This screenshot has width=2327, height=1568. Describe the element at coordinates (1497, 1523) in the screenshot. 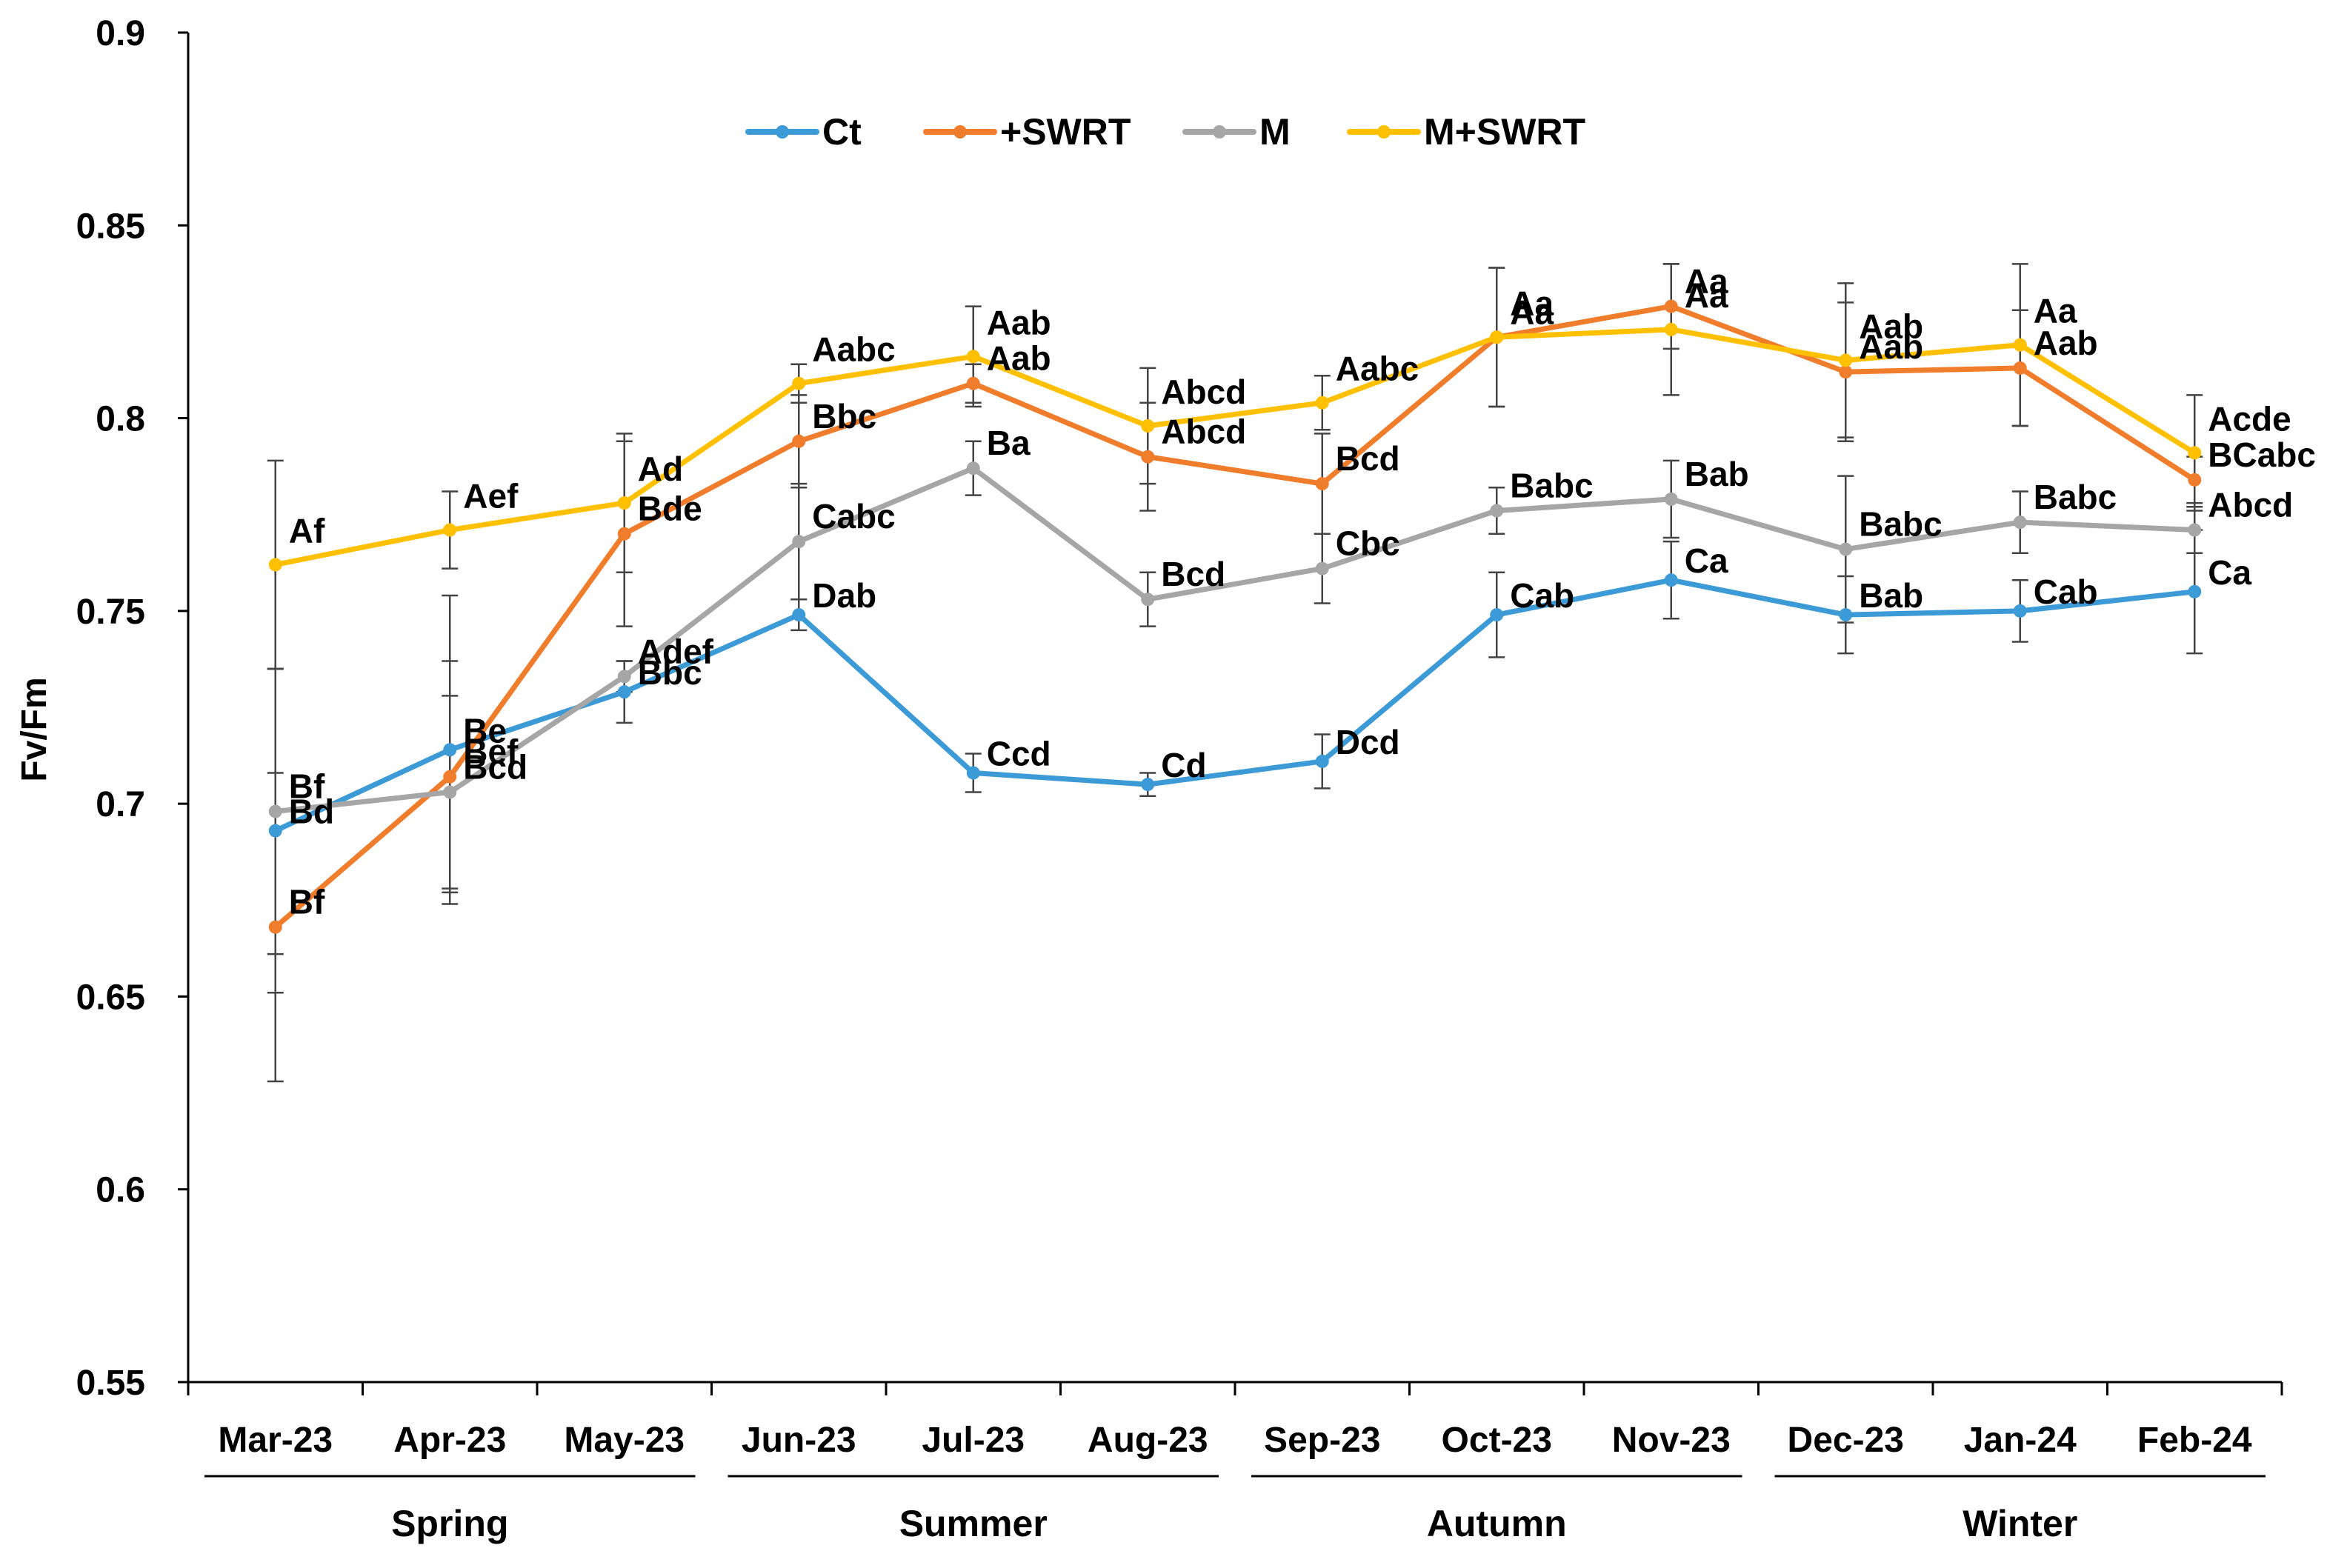

I see `season-label: Autumn` at that location.